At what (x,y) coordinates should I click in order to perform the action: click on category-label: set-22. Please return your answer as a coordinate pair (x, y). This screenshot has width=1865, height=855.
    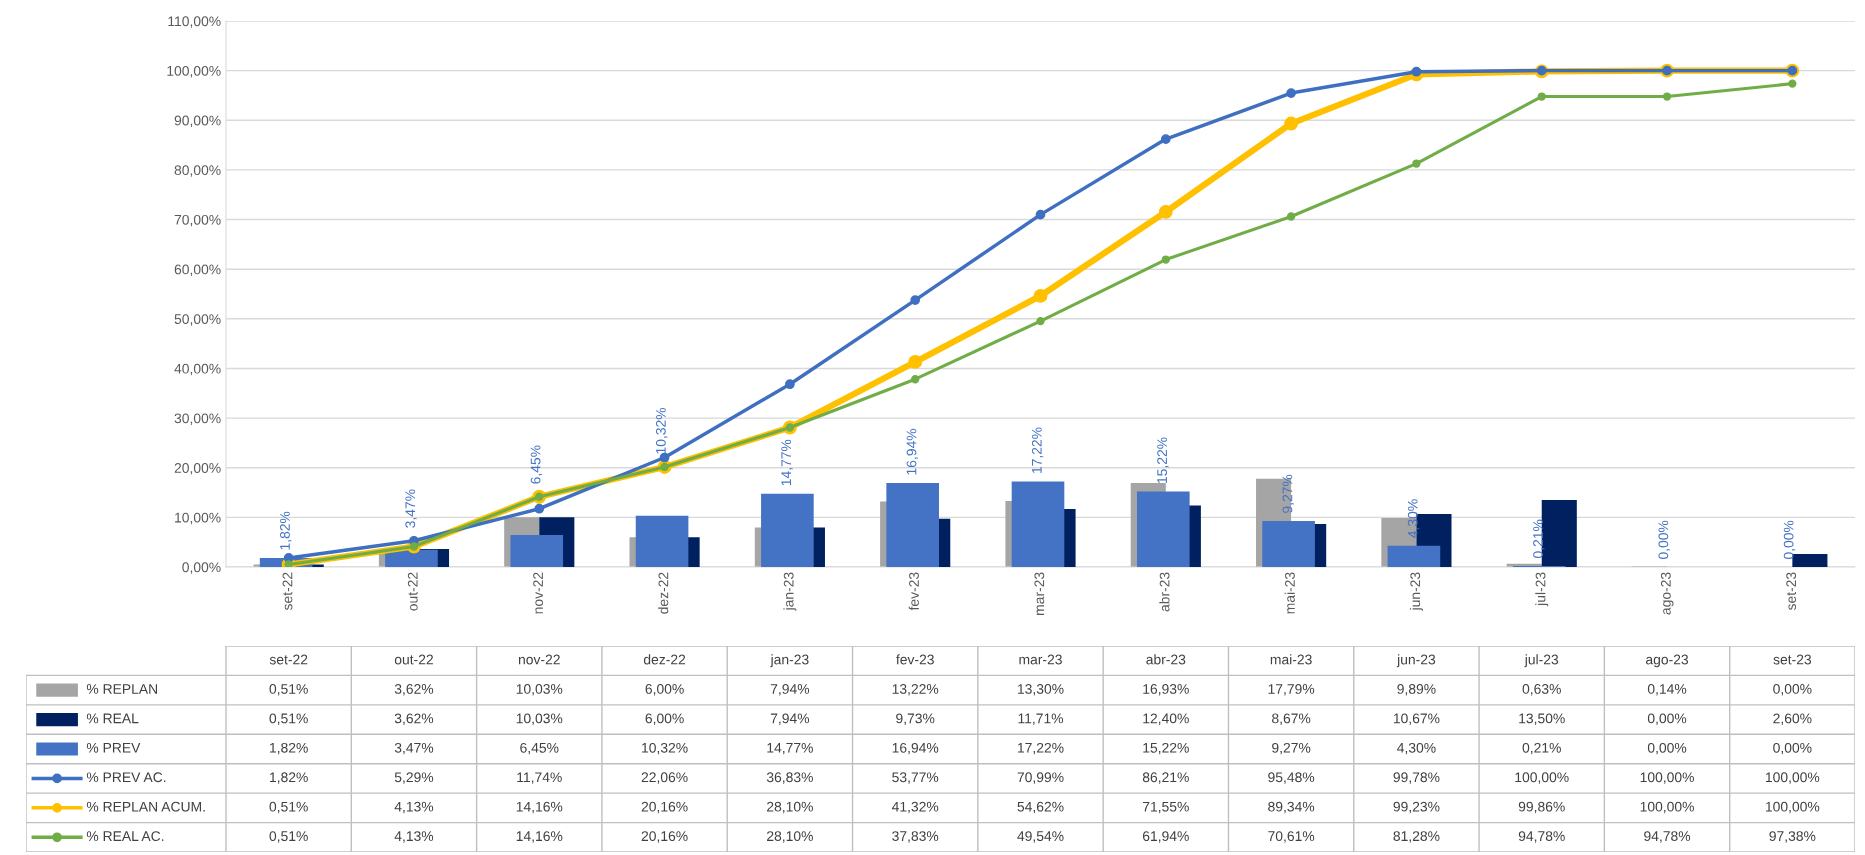
    Looking at the image, I should click on (288, 659).